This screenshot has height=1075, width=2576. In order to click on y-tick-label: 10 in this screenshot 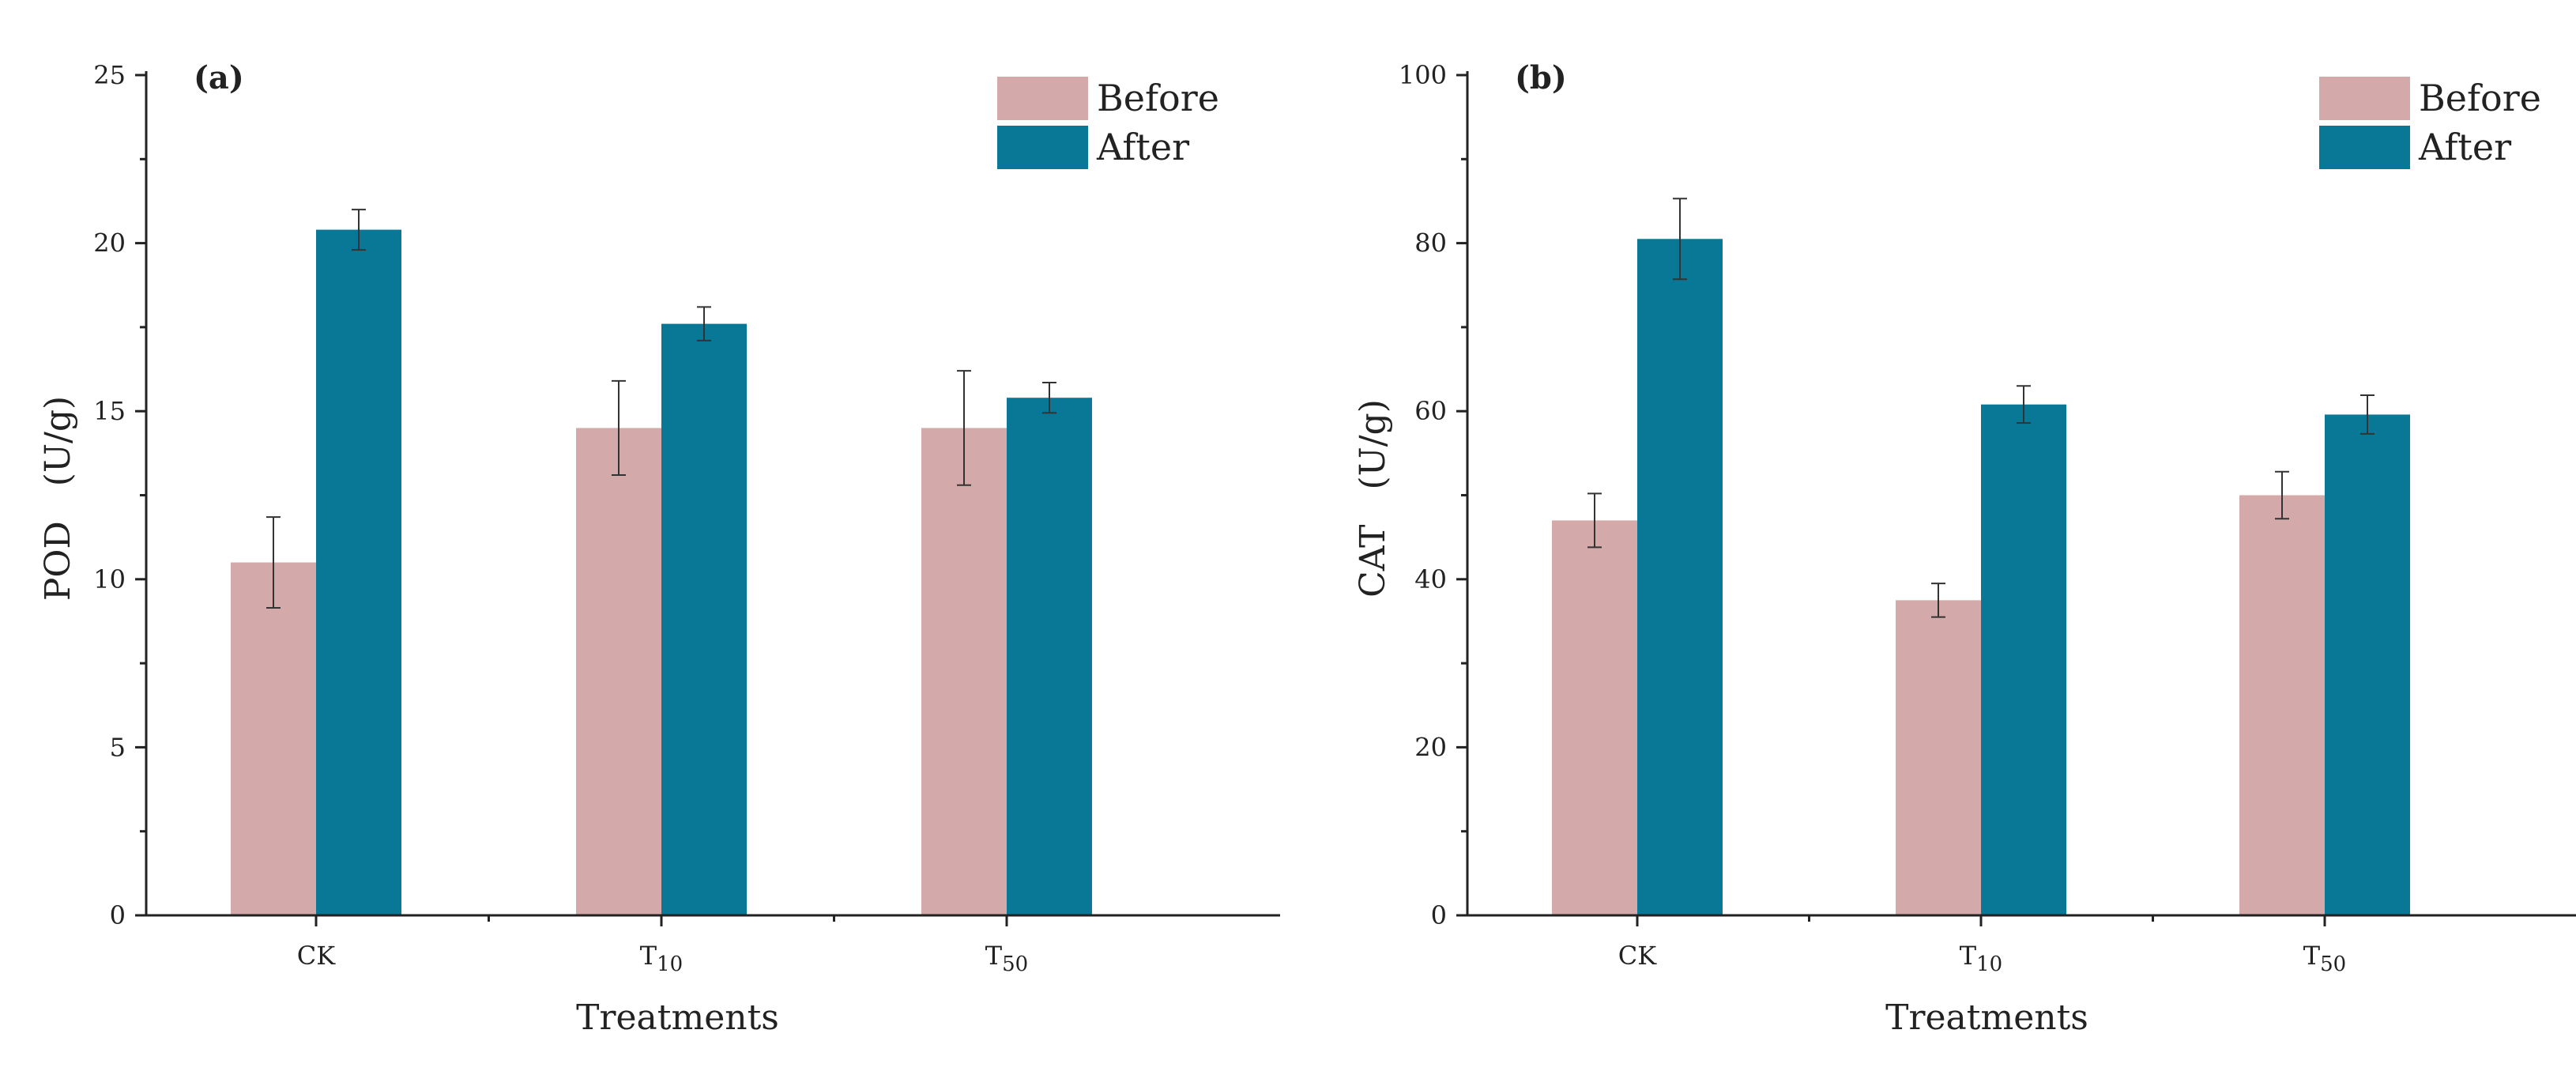, I will do `click(109, 579)`.